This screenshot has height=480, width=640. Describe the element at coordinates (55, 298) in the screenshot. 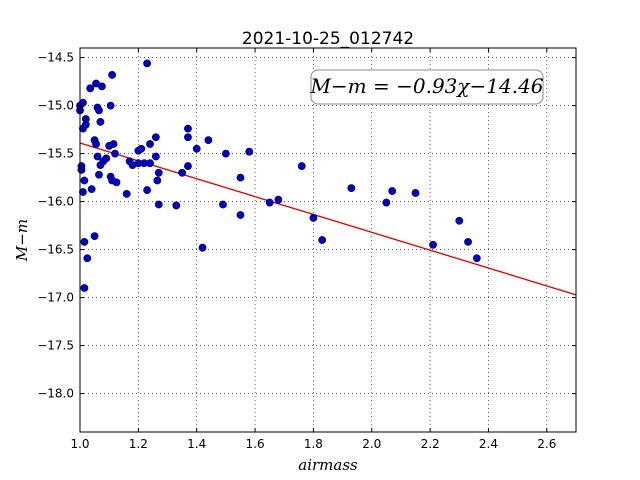

I see `y-tick-label: −17.0` at that location.